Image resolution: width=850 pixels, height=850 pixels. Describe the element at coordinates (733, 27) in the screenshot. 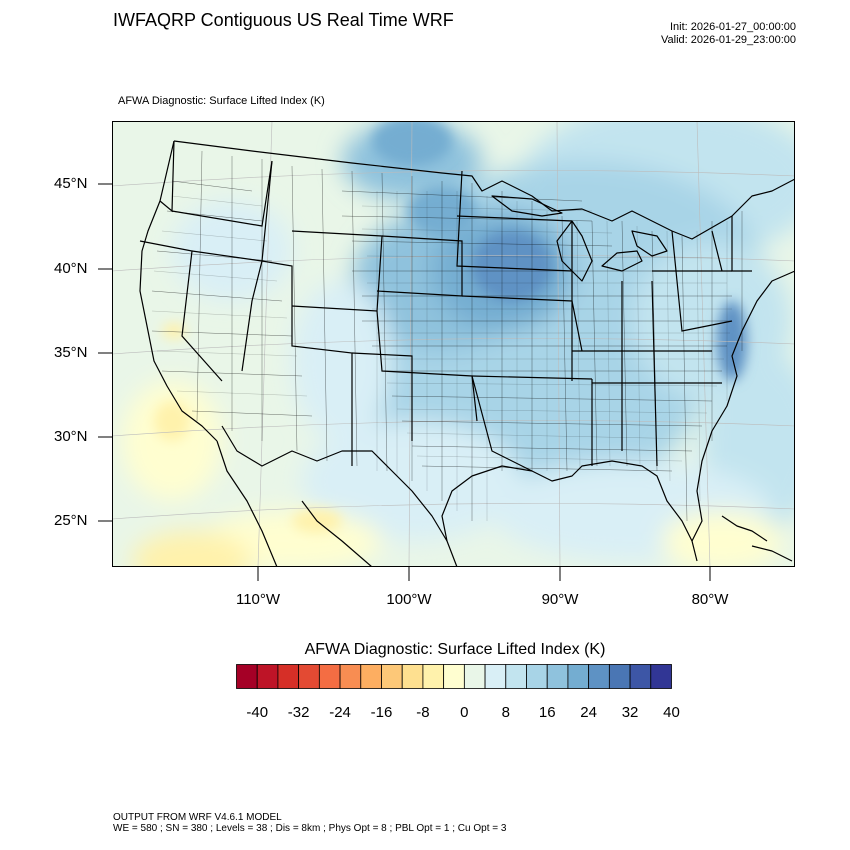

I see `init-time: Init: 2026-01-27_00:00:00` at that location.